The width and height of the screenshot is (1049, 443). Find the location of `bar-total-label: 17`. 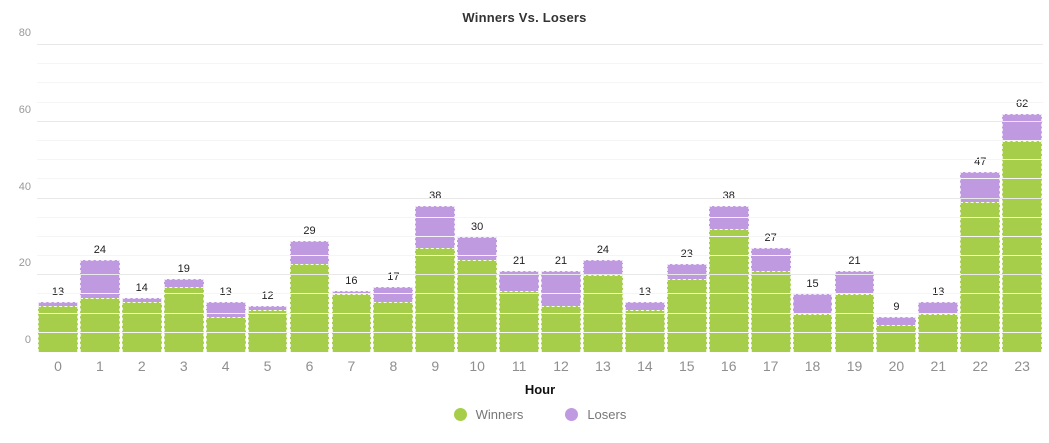

bar-total-label: 17 is located at coordinates (393, 276).